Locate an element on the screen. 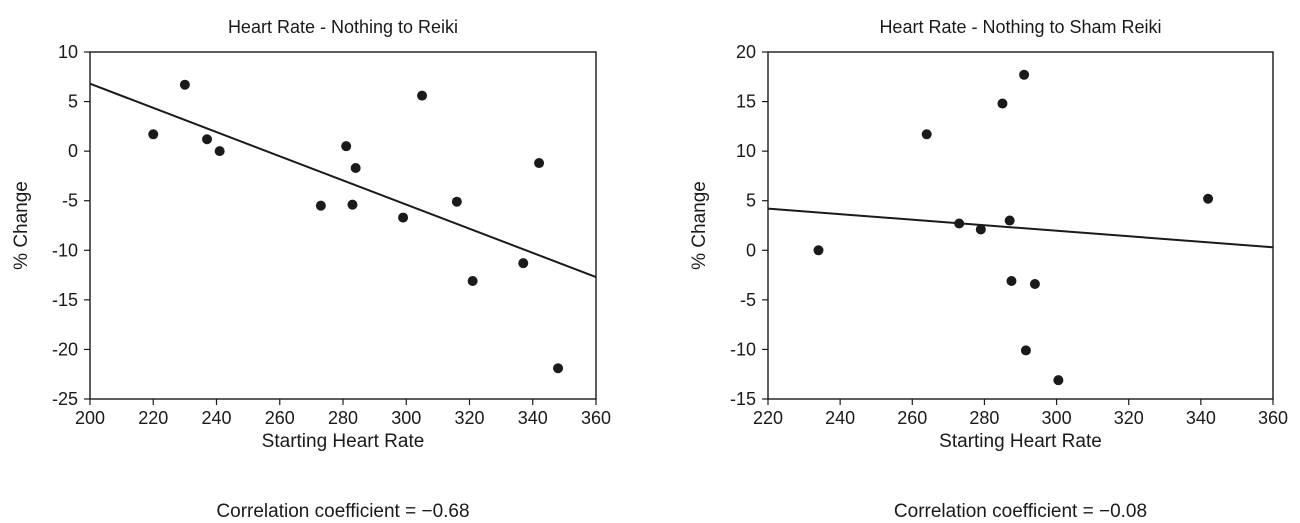 The image size is (1300, 523). y-tick-label: -25 is located at coordinates (65, 399).